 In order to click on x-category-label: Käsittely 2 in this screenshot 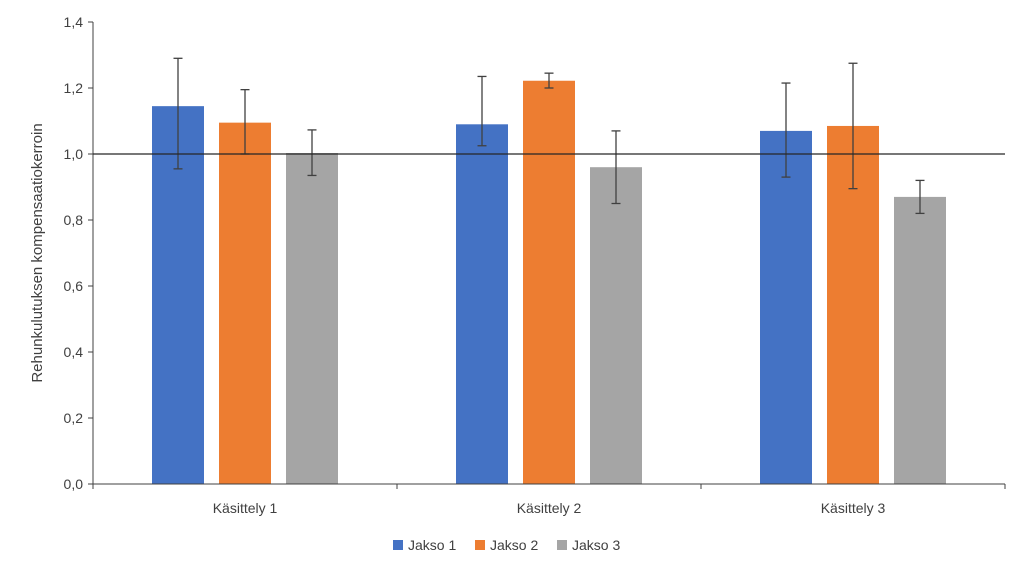, I will do `click(549, 508)`.